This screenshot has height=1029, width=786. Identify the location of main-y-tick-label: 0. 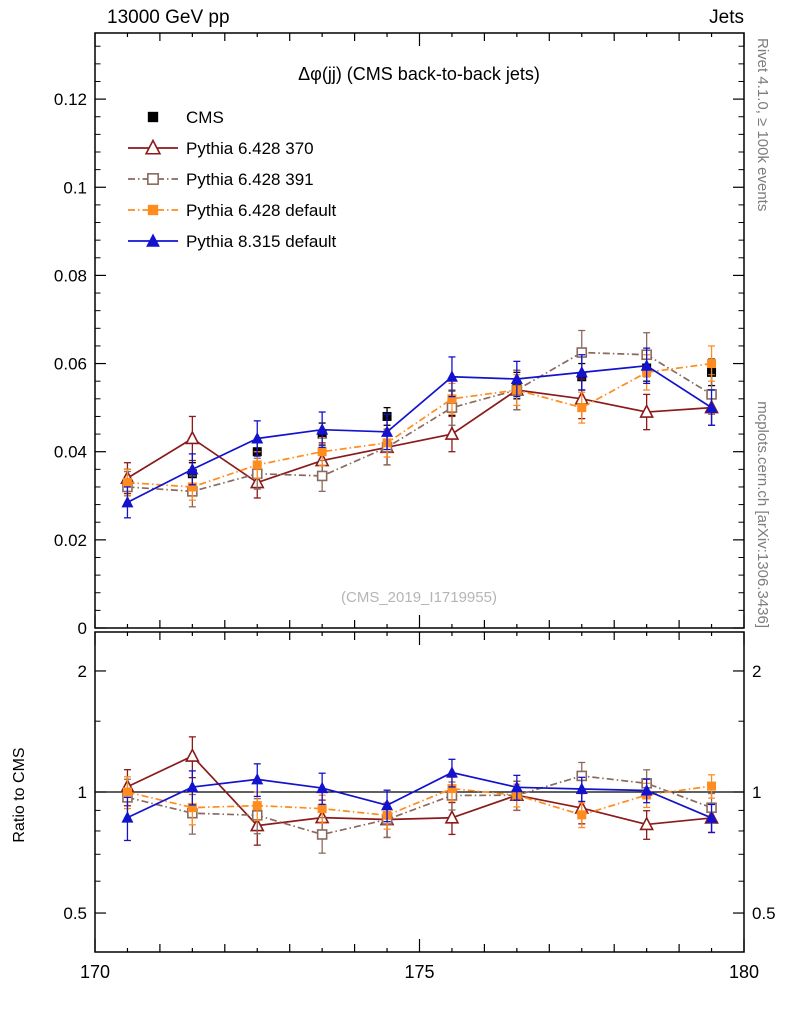
(82, 628).